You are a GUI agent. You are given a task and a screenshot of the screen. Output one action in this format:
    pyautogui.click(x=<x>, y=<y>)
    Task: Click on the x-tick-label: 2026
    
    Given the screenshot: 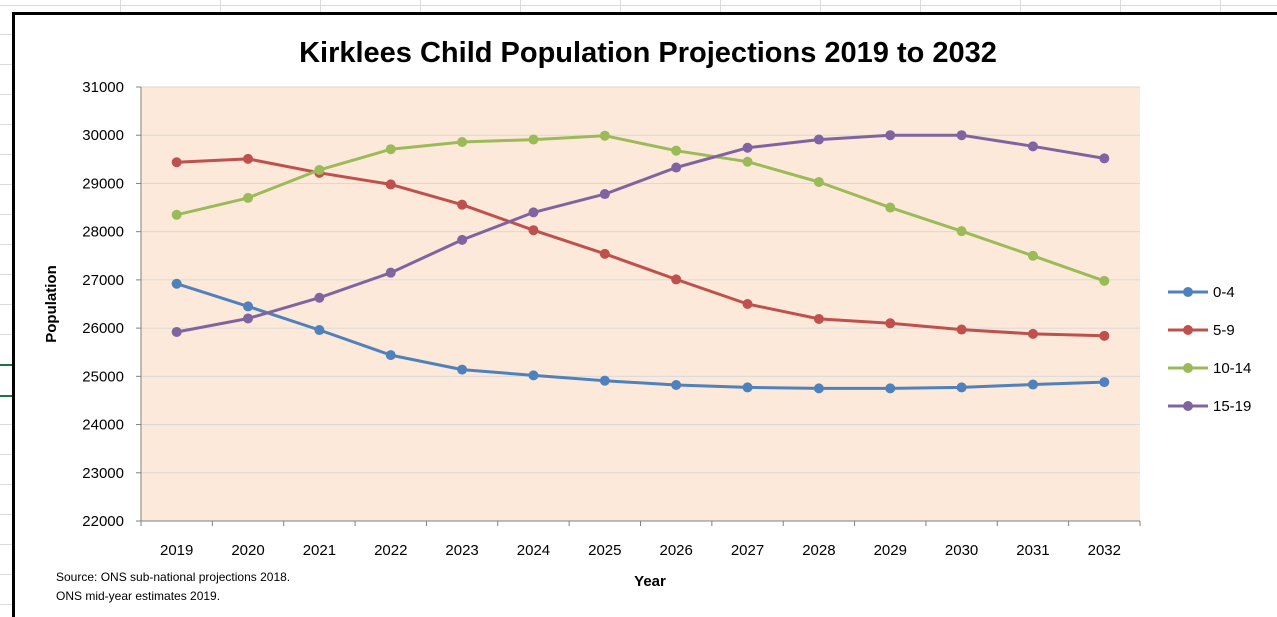 What is the action you would take?
    pyautogui.click(x=675, y=550)
    